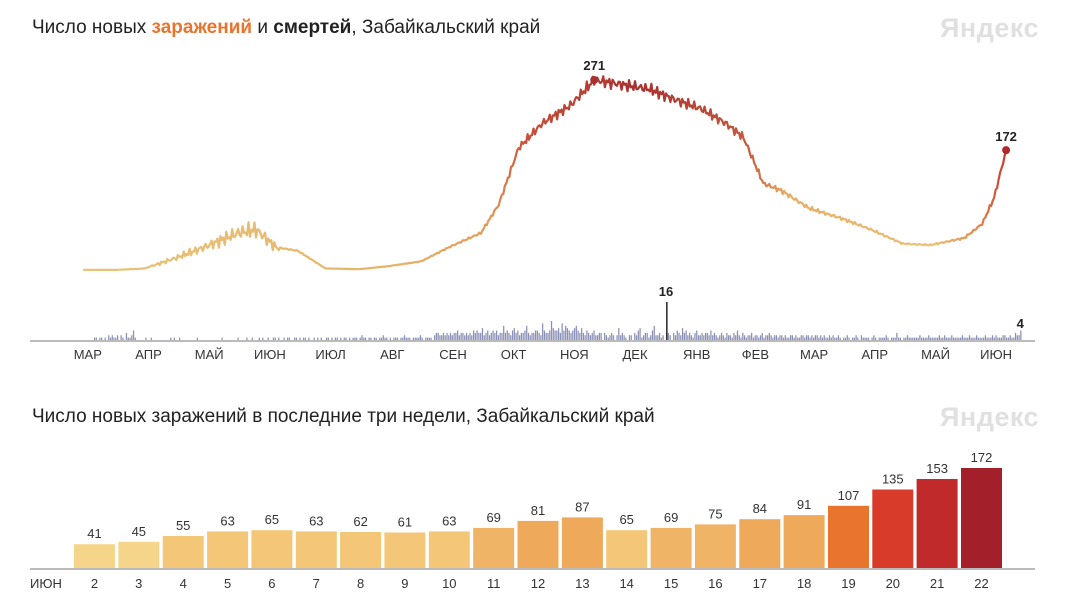  I want to click on day-tick-label: 19, so click(848, 583).